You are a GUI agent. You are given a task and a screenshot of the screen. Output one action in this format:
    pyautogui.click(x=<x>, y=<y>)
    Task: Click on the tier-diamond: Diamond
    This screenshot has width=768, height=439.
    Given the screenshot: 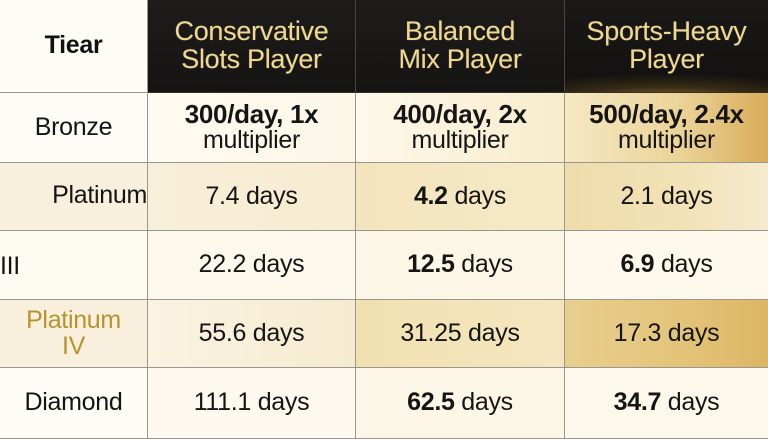 What is the action you would take?
    pyautogui.click(x=74, y=403)
    